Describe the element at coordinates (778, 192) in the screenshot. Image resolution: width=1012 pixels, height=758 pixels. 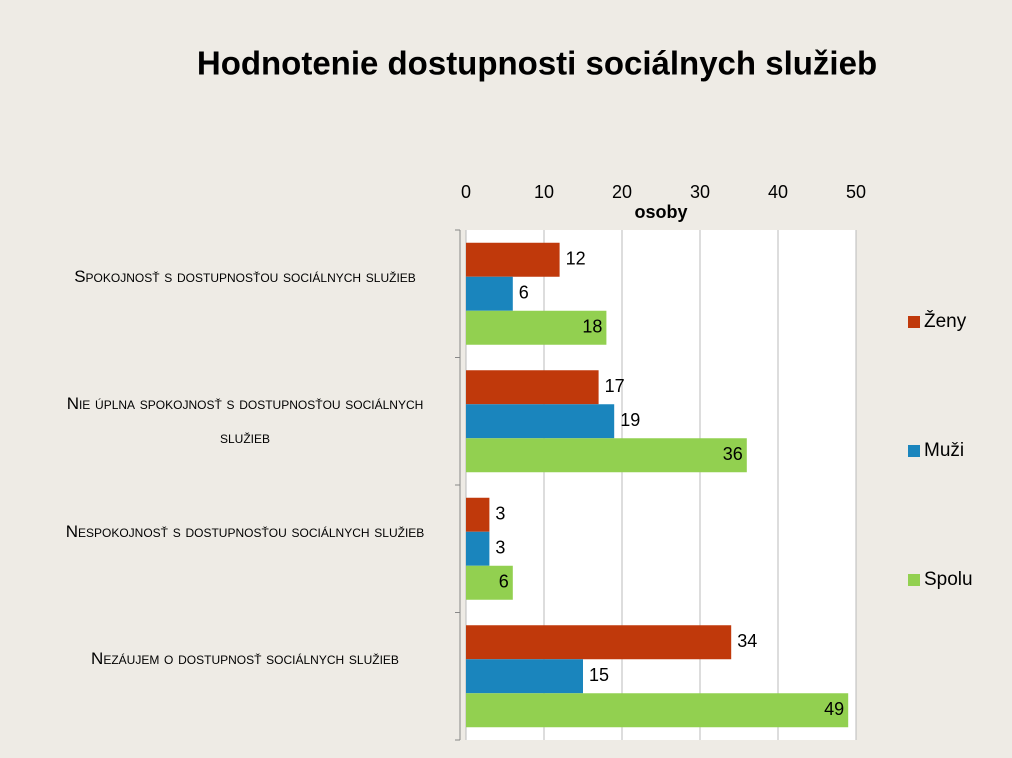
I see `x-tick-label: 40` at that location.